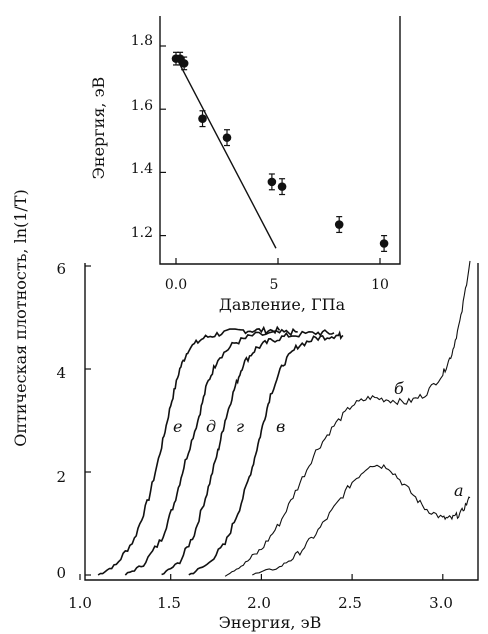 Image resolution: width=488 pixels, height=634 pixels. I want to click on series-line-в, so click(266, 454).